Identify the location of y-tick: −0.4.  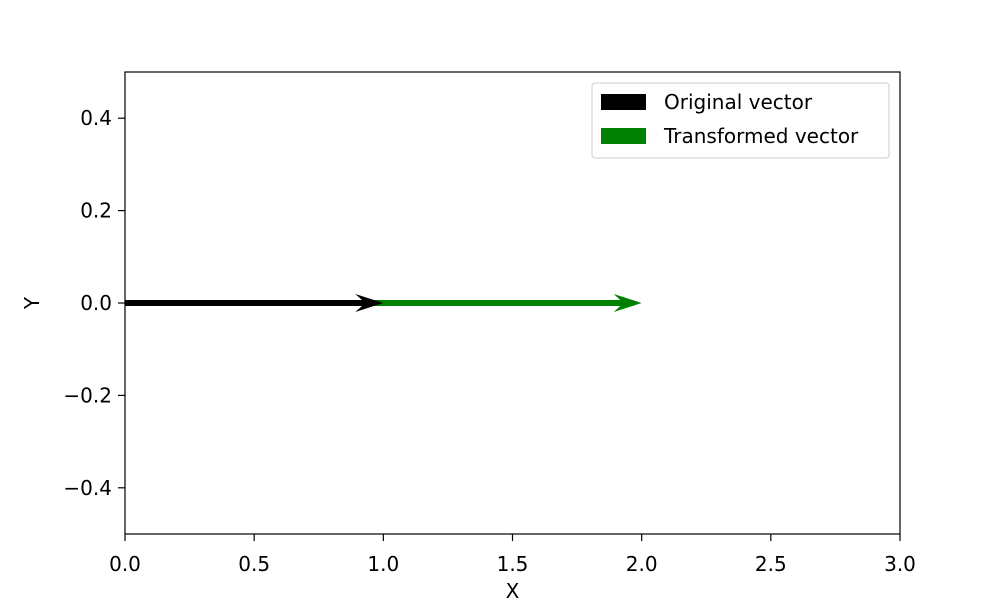
(94, 488).